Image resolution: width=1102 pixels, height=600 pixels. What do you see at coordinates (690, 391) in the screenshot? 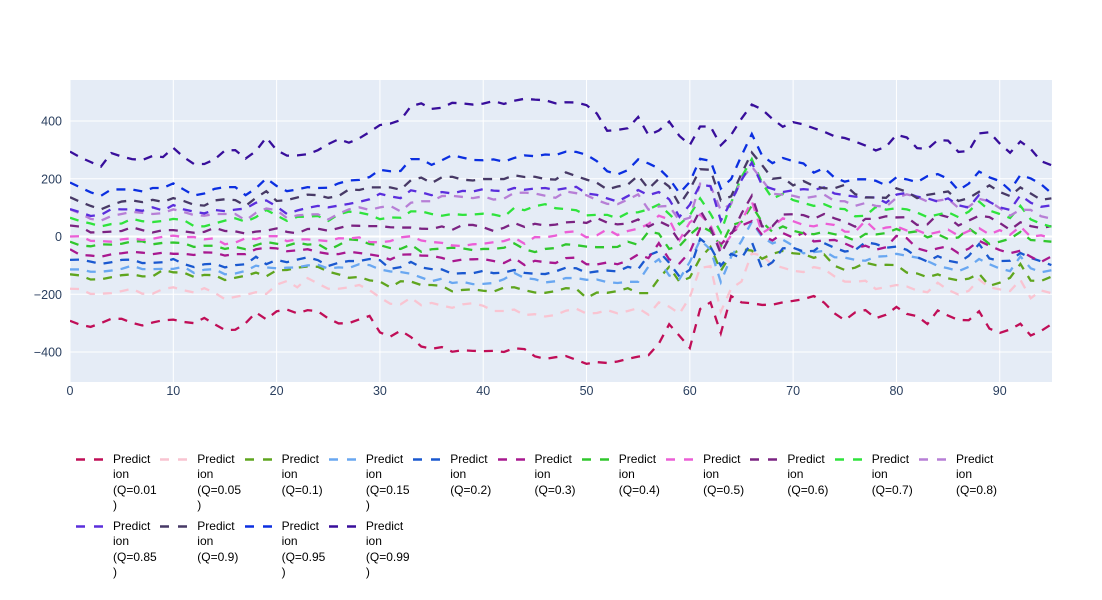
I see `x-tick-label-60: 60` at bounding box center [690, 391].